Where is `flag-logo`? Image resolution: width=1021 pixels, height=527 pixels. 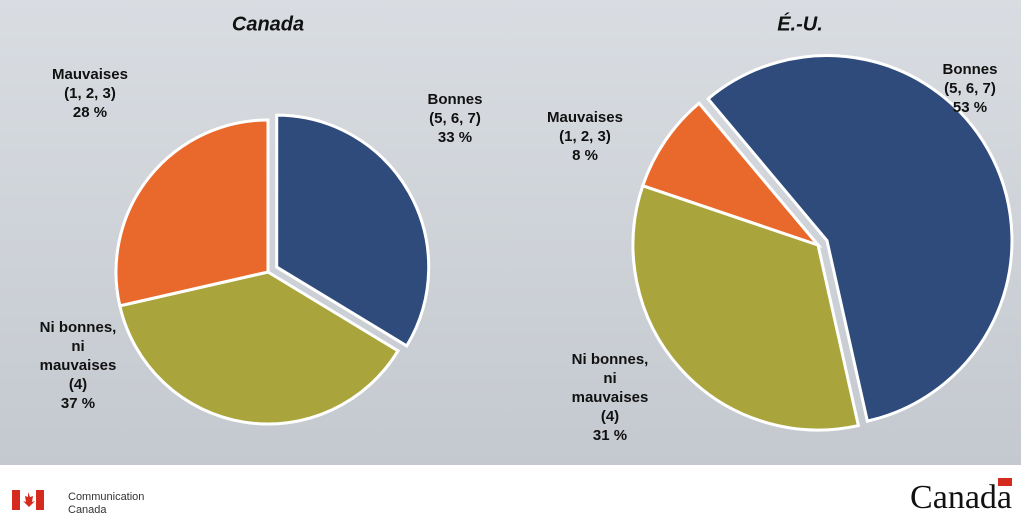 flag-logo is located at coordinates (28, 500).